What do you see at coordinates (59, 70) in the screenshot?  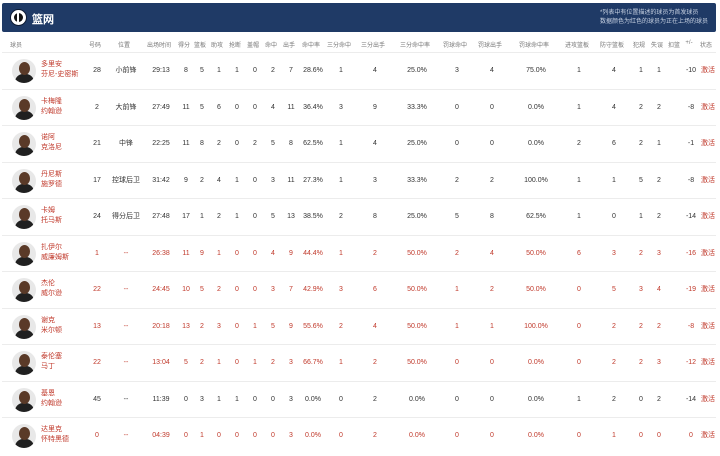 I see `player-name-link: 多里安 芬尼-史密斯` at bounding box center [59, 70].